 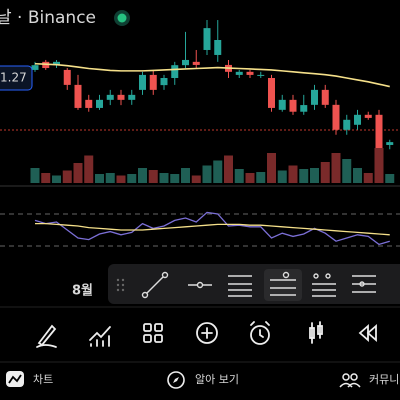 What do you see at coordinates (367, 333) in the screenshot?
I see `replay-button` at bounding box center [367, 333].